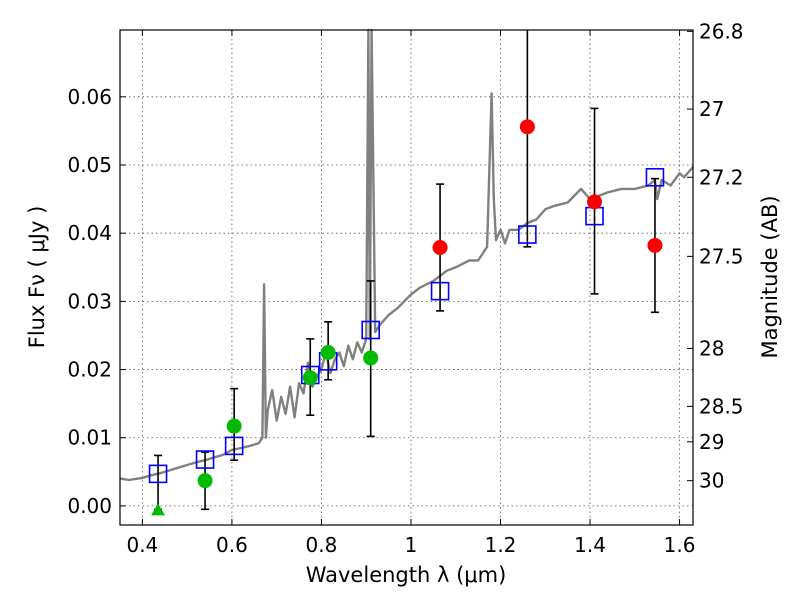 The height and width of the screenshot is (600, 800). What do you see at coordinates (721, 256) in the screenshot?
I see `right-tick-label: 27.5` at bounding box center [721, 256].